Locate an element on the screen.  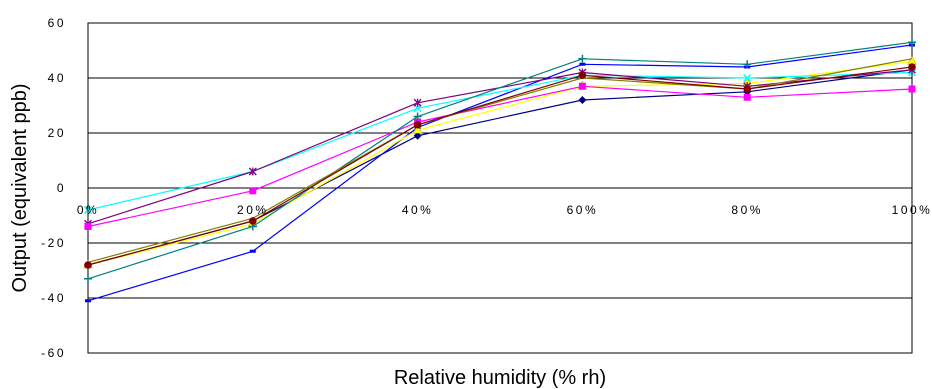
y-tick-label: -20 is located at coordinates (53, 243).